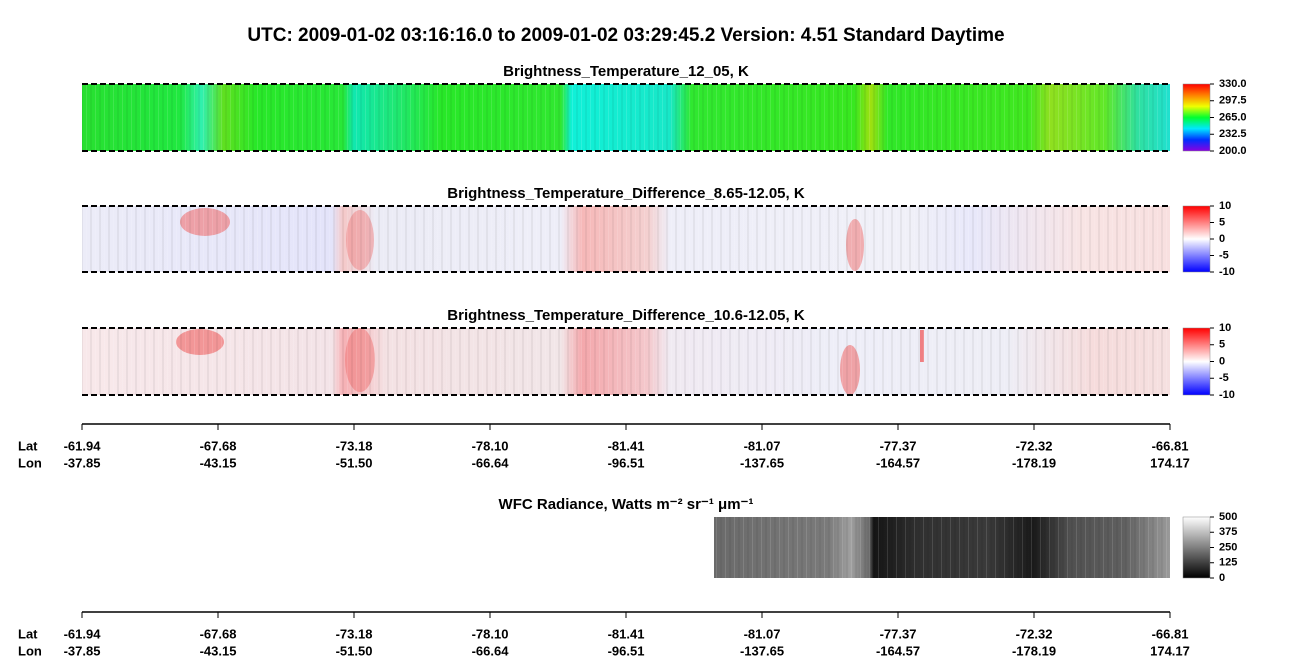 This screenshot has height=667, width=1300. Describe the element at coordinates (1233, 84) in the screenshot. I see `colorbar-tick-label: 330.0` at that location.